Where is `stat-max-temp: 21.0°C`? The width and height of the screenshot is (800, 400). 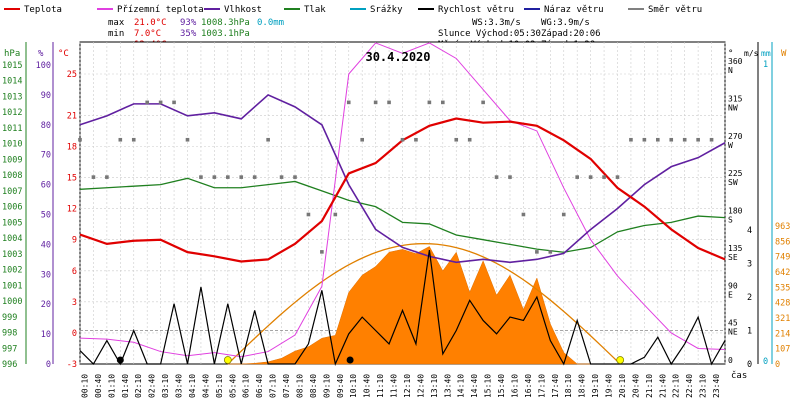
stat-max-temp: 21.0°C is located at coordinates (150, 23).